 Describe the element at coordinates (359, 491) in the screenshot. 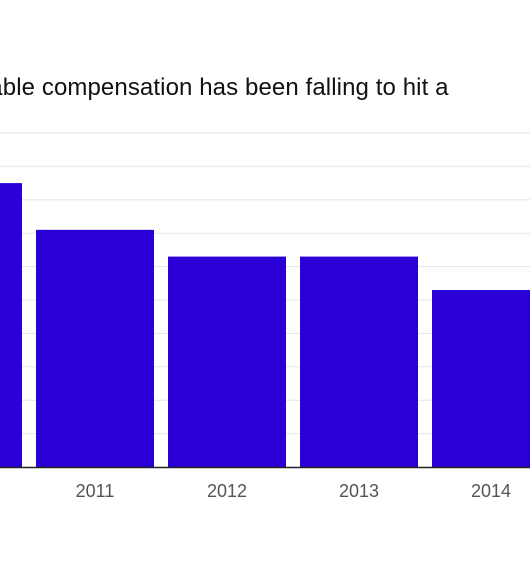

I see `x-tick-label-2013: 2013` at that location.